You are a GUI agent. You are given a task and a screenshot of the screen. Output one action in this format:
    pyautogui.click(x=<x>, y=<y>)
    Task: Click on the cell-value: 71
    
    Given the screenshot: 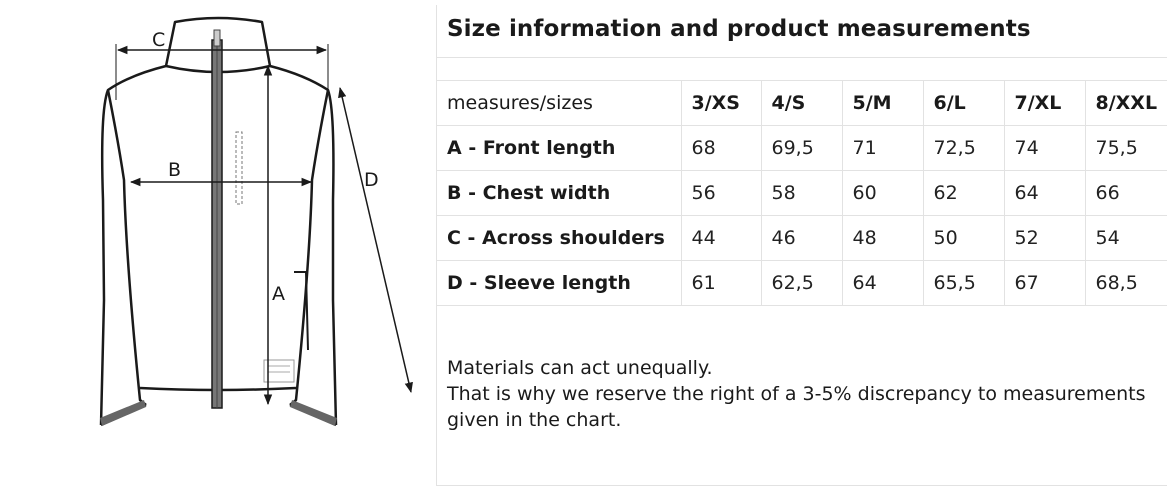 What is the action you would take?
    pyautogui.click(x=882, y=148)
    